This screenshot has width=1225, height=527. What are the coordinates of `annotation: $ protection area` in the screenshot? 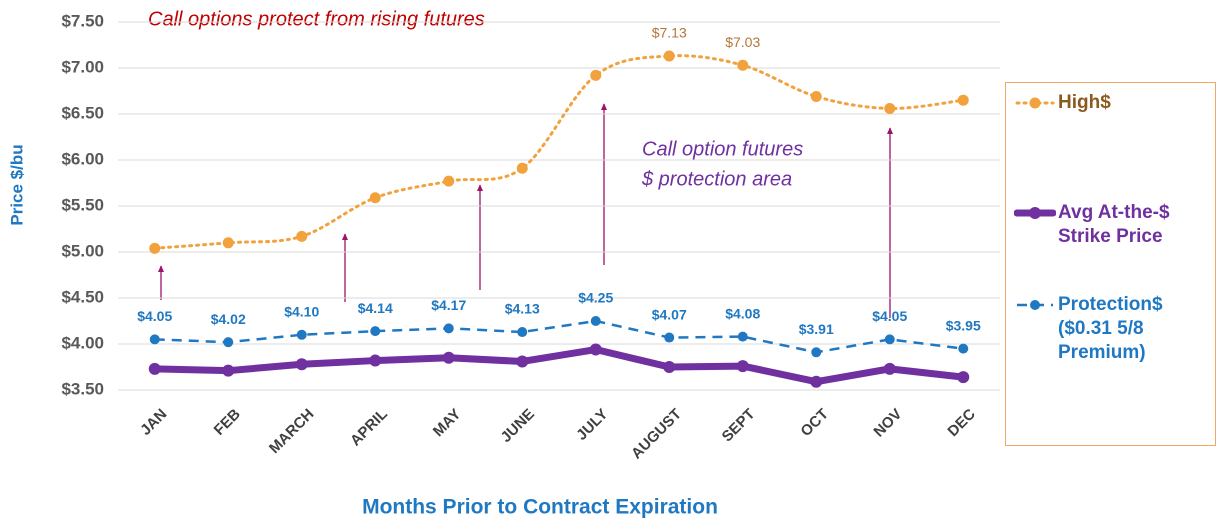 It's located at (716, 179).